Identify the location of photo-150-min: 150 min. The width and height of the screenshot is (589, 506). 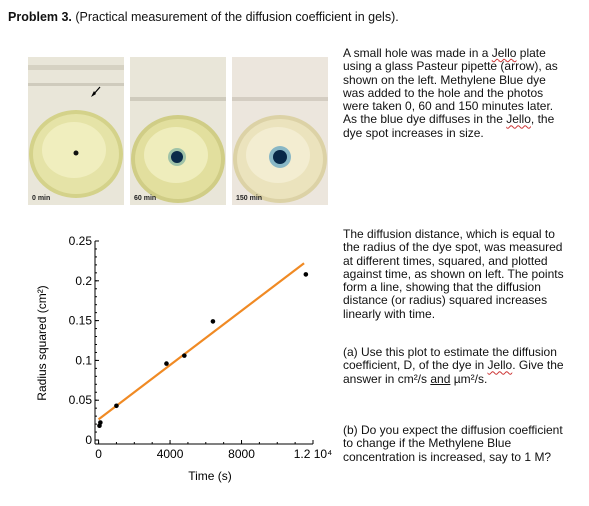
(280, 131).